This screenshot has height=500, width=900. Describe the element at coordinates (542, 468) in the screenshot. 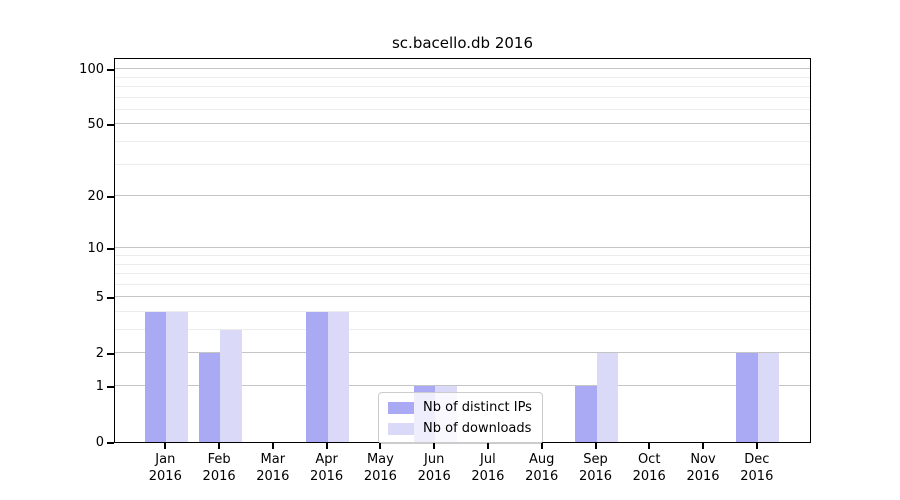

I see `x-tick-label-aug: Aug 2016` at that location.